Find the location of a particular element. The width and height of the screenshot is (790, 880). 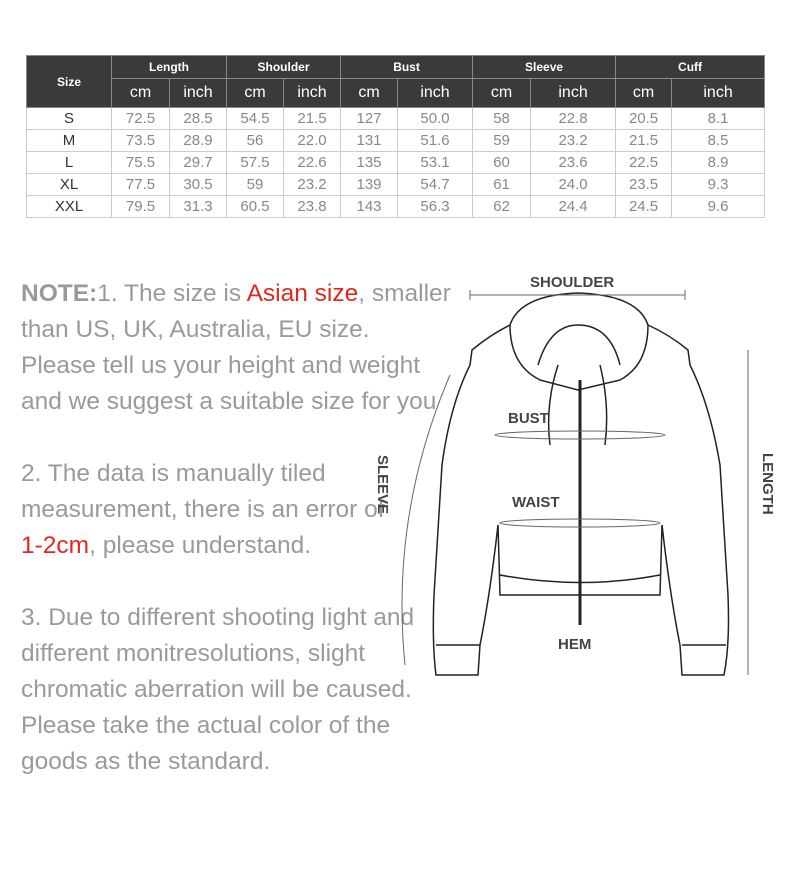

value-cell: 30.5 is located at coordinates (198, 184).